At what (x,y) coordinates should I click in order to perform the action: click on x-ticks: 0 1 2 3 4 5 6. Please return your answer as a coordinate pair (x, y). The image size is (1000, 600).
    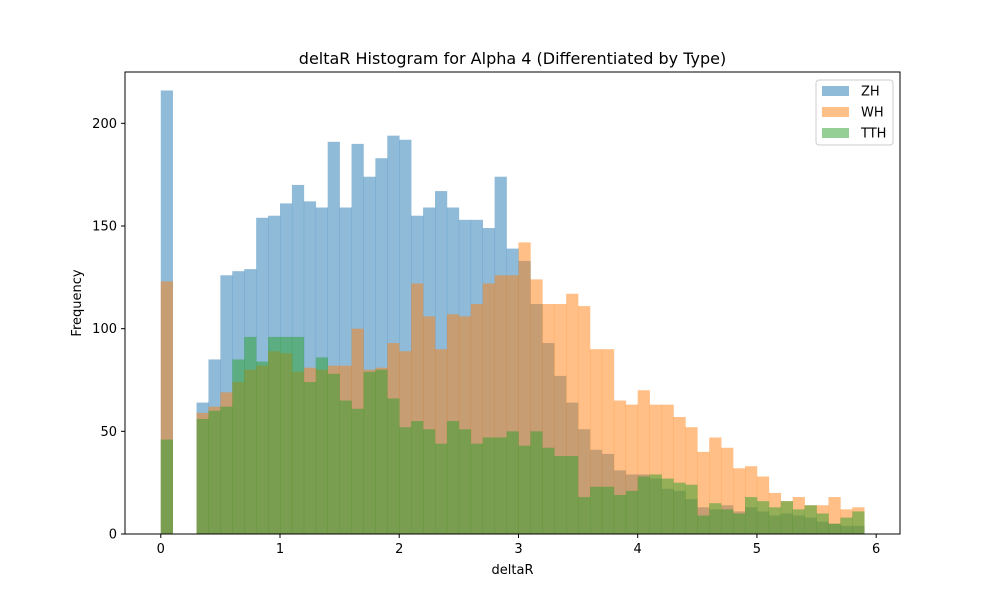
    Looking at the image, I should click on (518, 545).